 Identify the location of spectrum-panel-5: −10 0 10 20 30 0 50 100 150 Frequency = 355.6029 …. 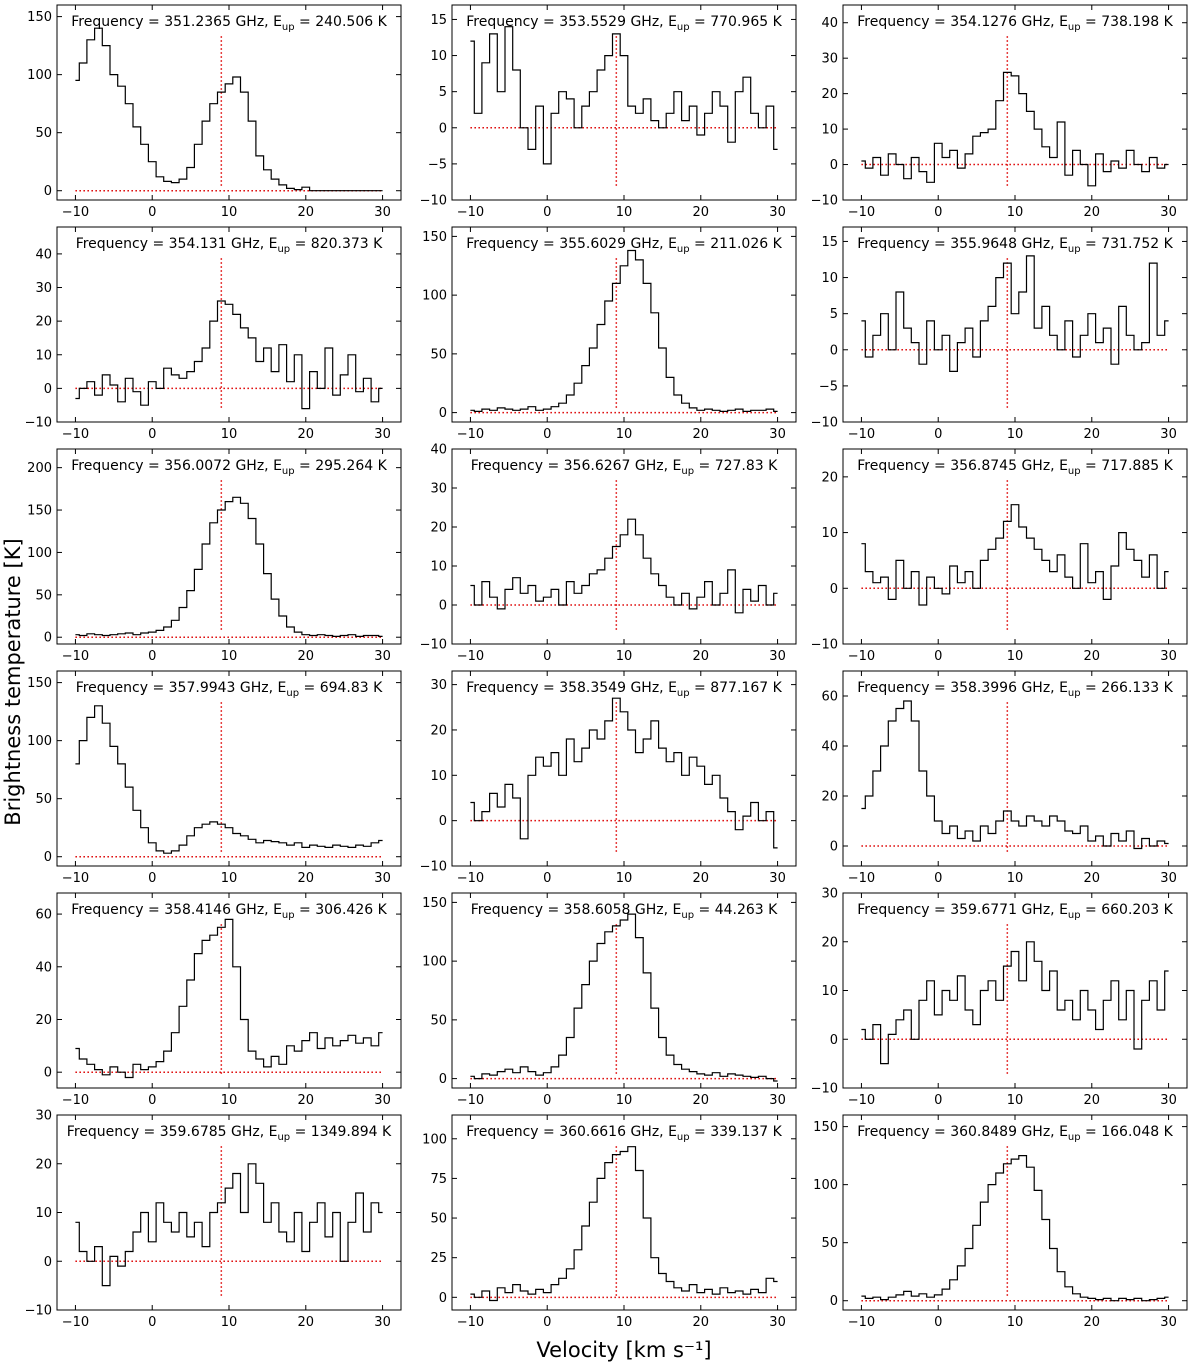
(609, 334).